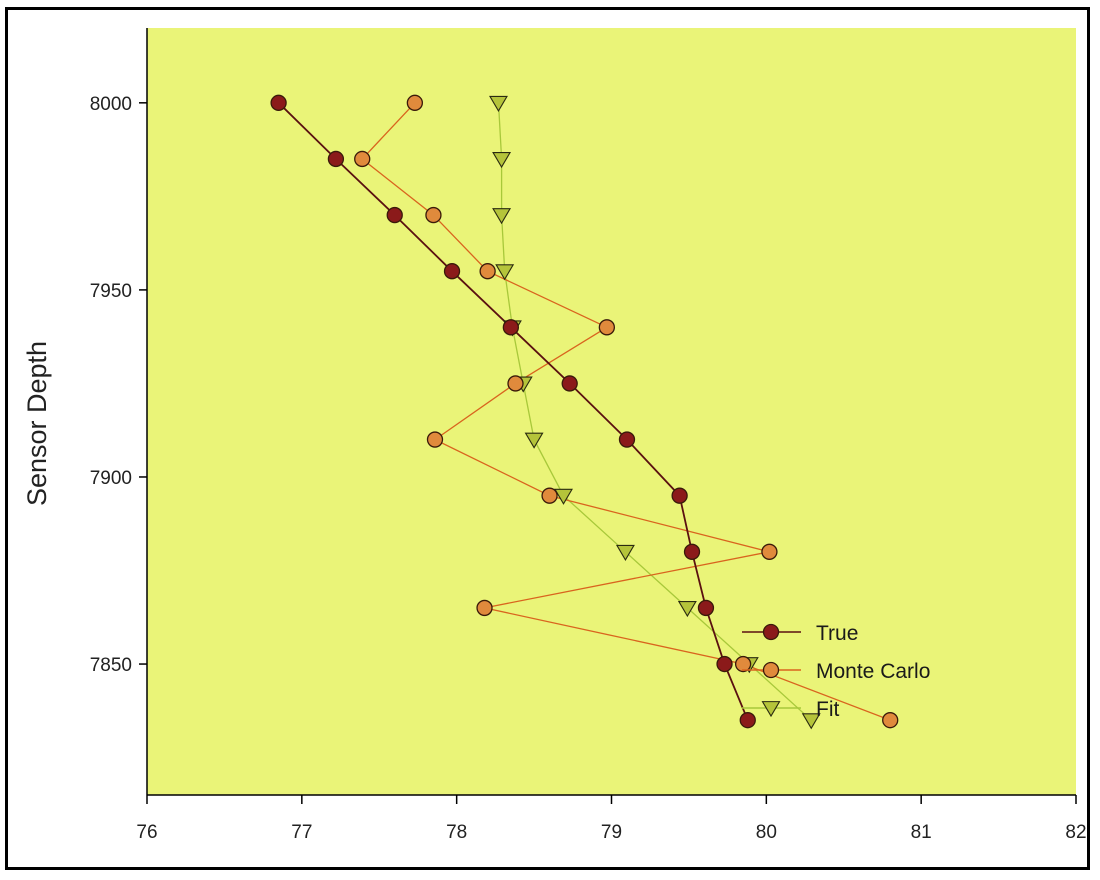 Image resolution: width=1100 pixels, height=880 pixels. Describe the element at coordinates (766, 832) in the screenshot. I see `x-tick-label: 80` at that location.